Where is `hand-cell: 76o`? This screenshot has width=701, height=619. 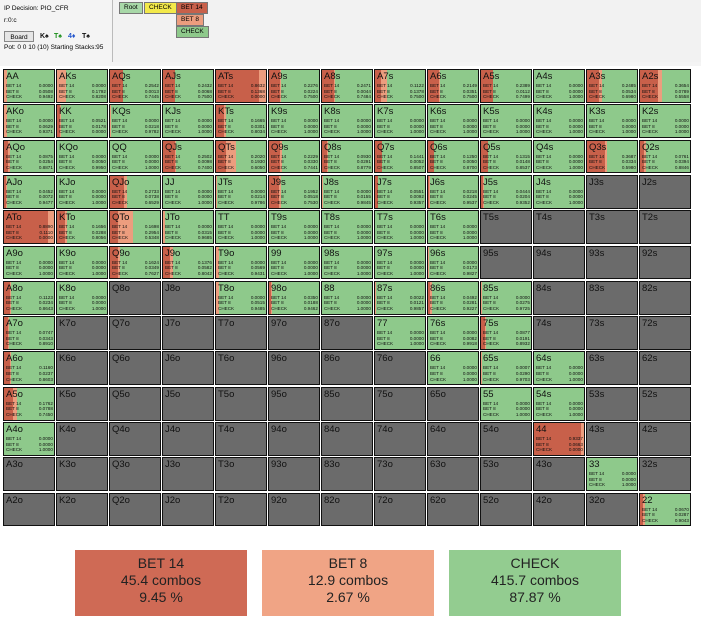
hand-cell: 76o is located at coordinates (400, 368).